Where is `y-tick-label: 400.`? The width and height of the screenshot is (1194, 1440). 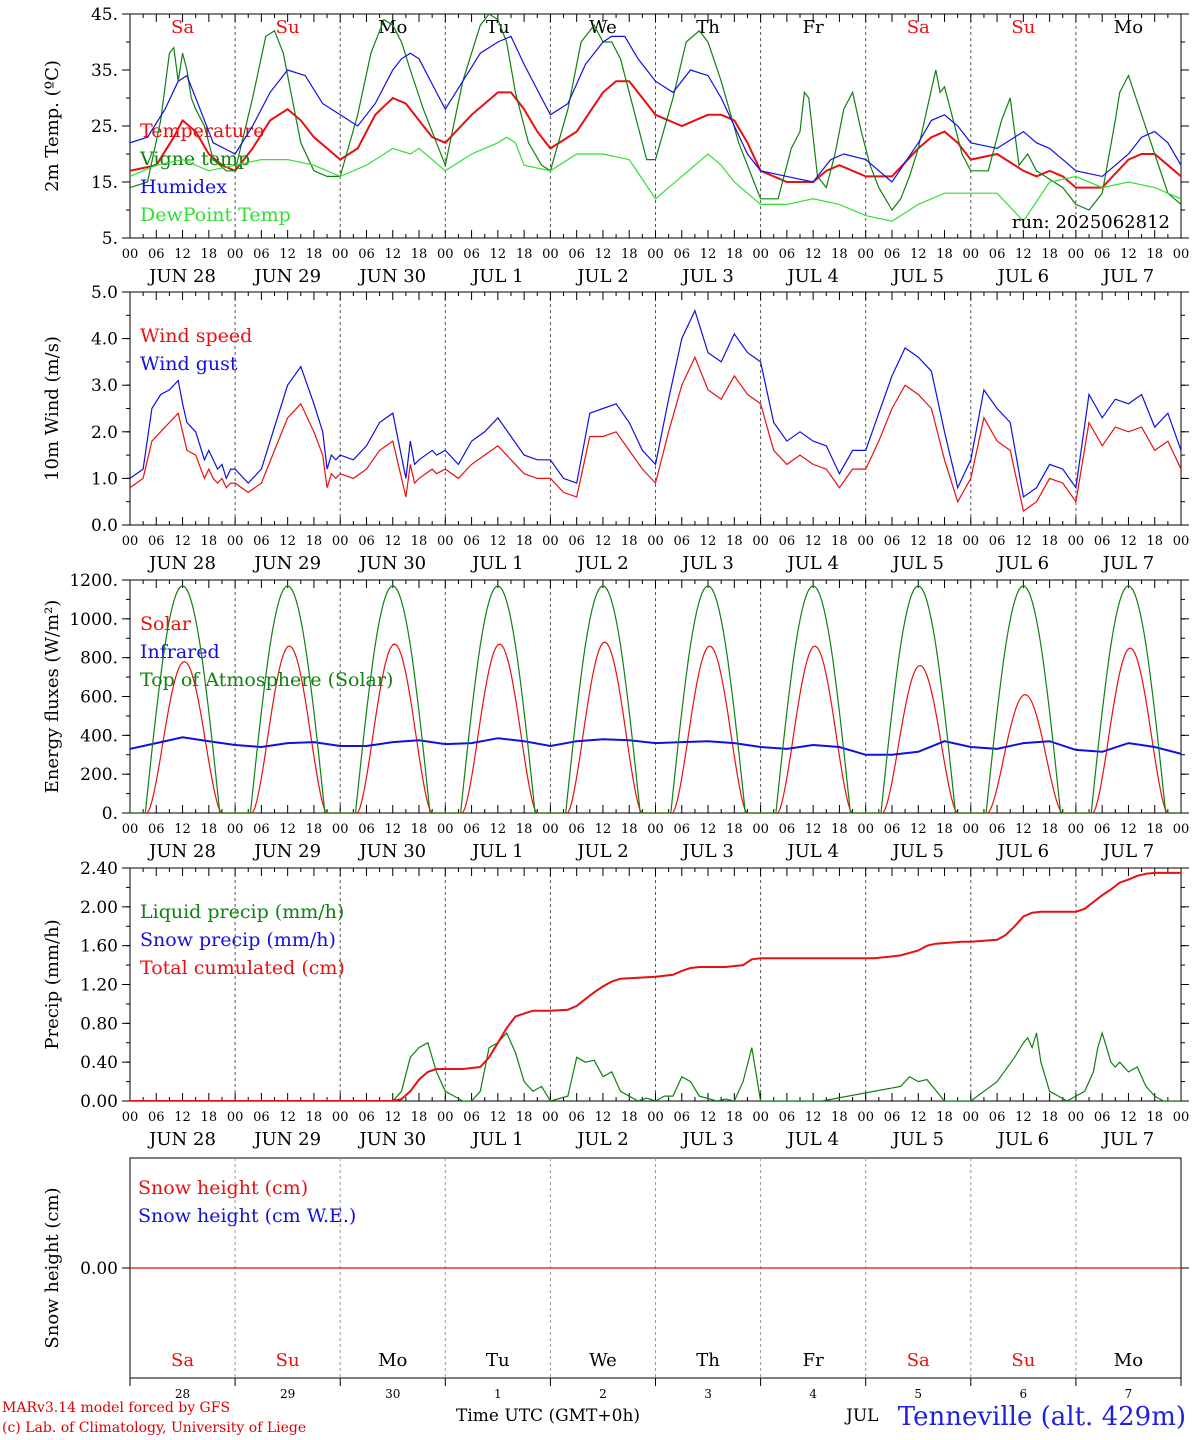
y-tick-label: 400. is located at coordinates (99, 736).